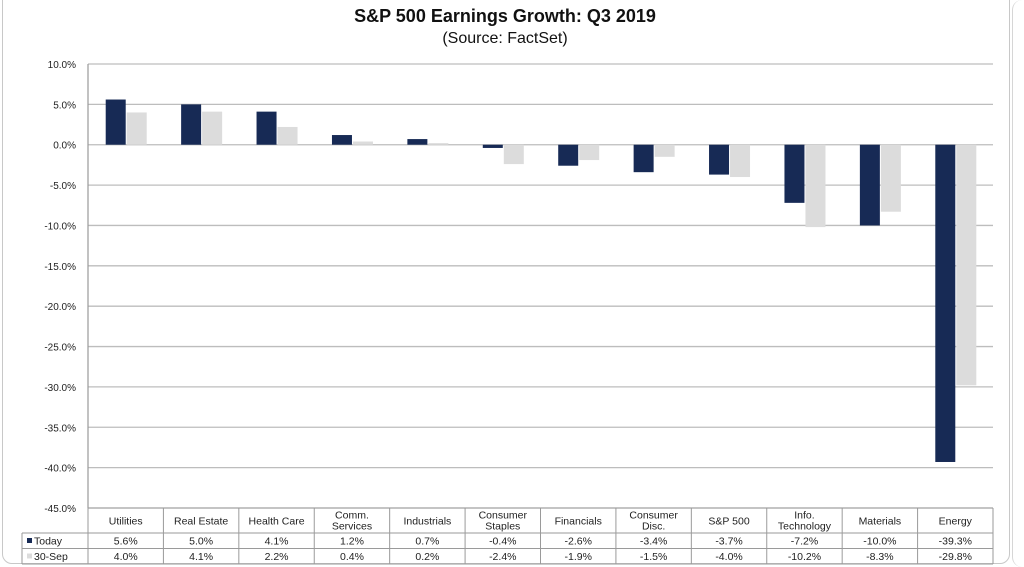  I want to click on data-label: 5.6%, so click(126, 542).